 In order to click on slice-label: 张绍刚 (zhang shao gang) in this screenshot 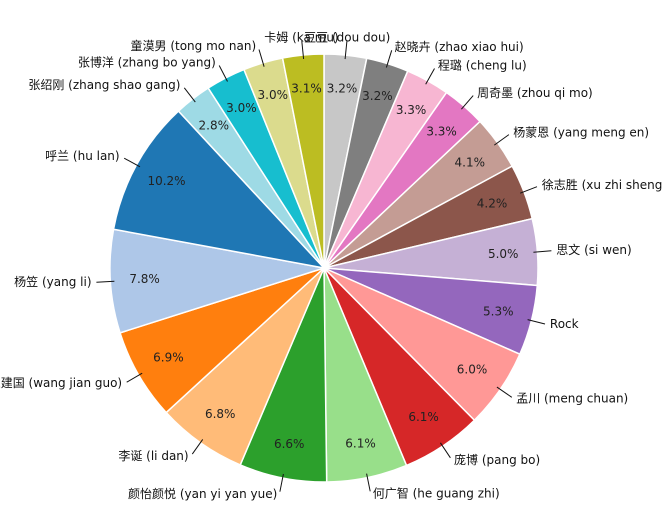, I will do `click(104, 85)`.